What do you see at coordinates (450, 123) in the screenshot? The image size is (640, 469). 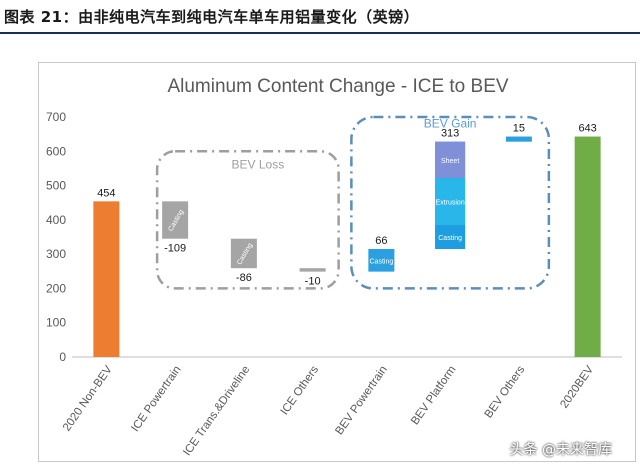 I see `bev-gain-label: BEV Gain` at bounding box center [450, 123].